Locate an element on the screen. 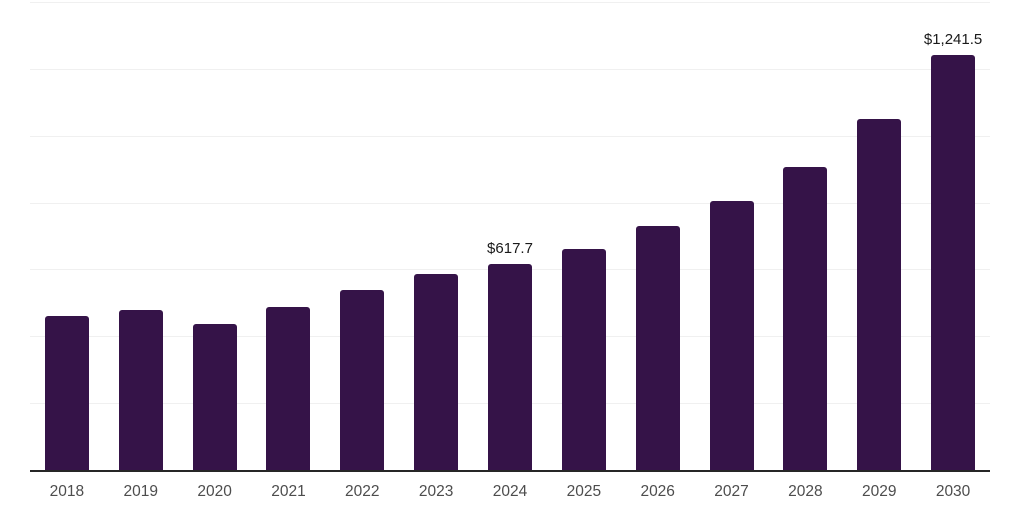 Image resolution: width=1024 pixels, height=512 pixels. x-tick-label-2030: 2030 is located at coordinates (953, 491).